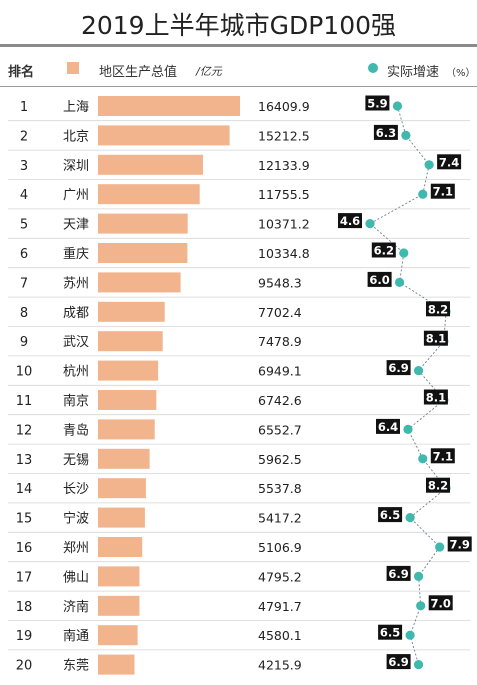 This screenshot has height=685, width=477. I want to click on city-label: 深圳, so click(76, 166).